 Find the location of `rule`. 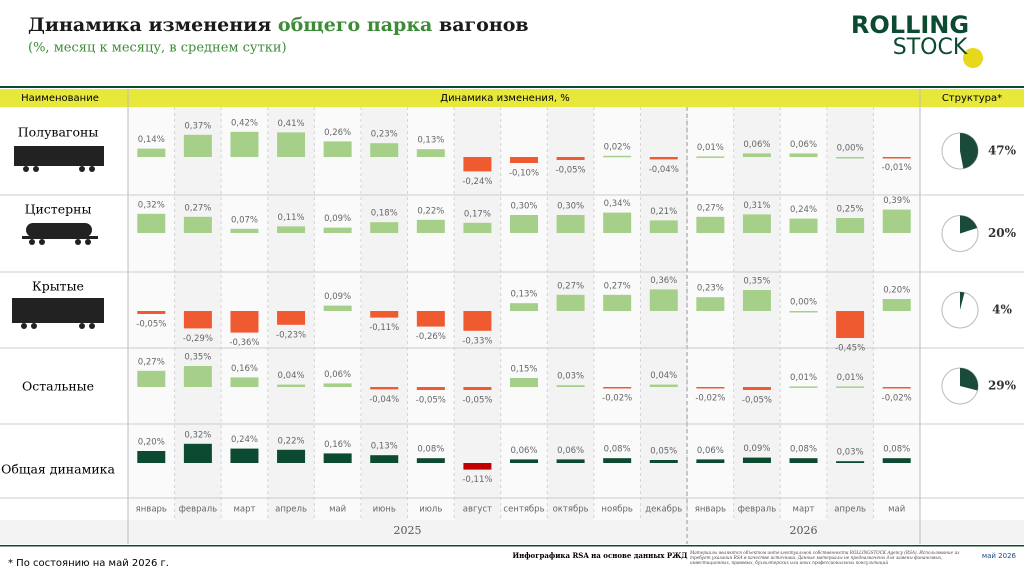

rule is located at coordinates (512, 87).